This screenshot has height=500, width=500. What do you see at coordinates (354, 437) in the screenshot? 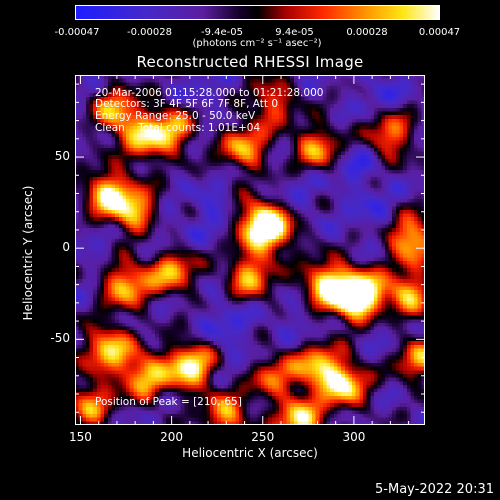
I see `x-tick-label: 300` at bounding box center [354, 437].